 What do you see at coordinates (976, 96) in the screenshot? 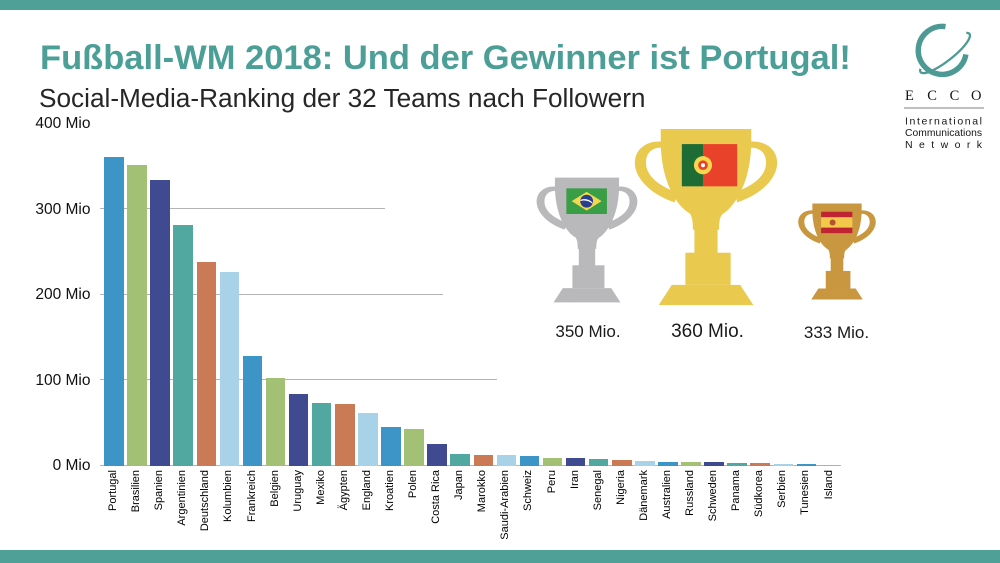
I see `svg-text: O` at bounding box center [976, 96].